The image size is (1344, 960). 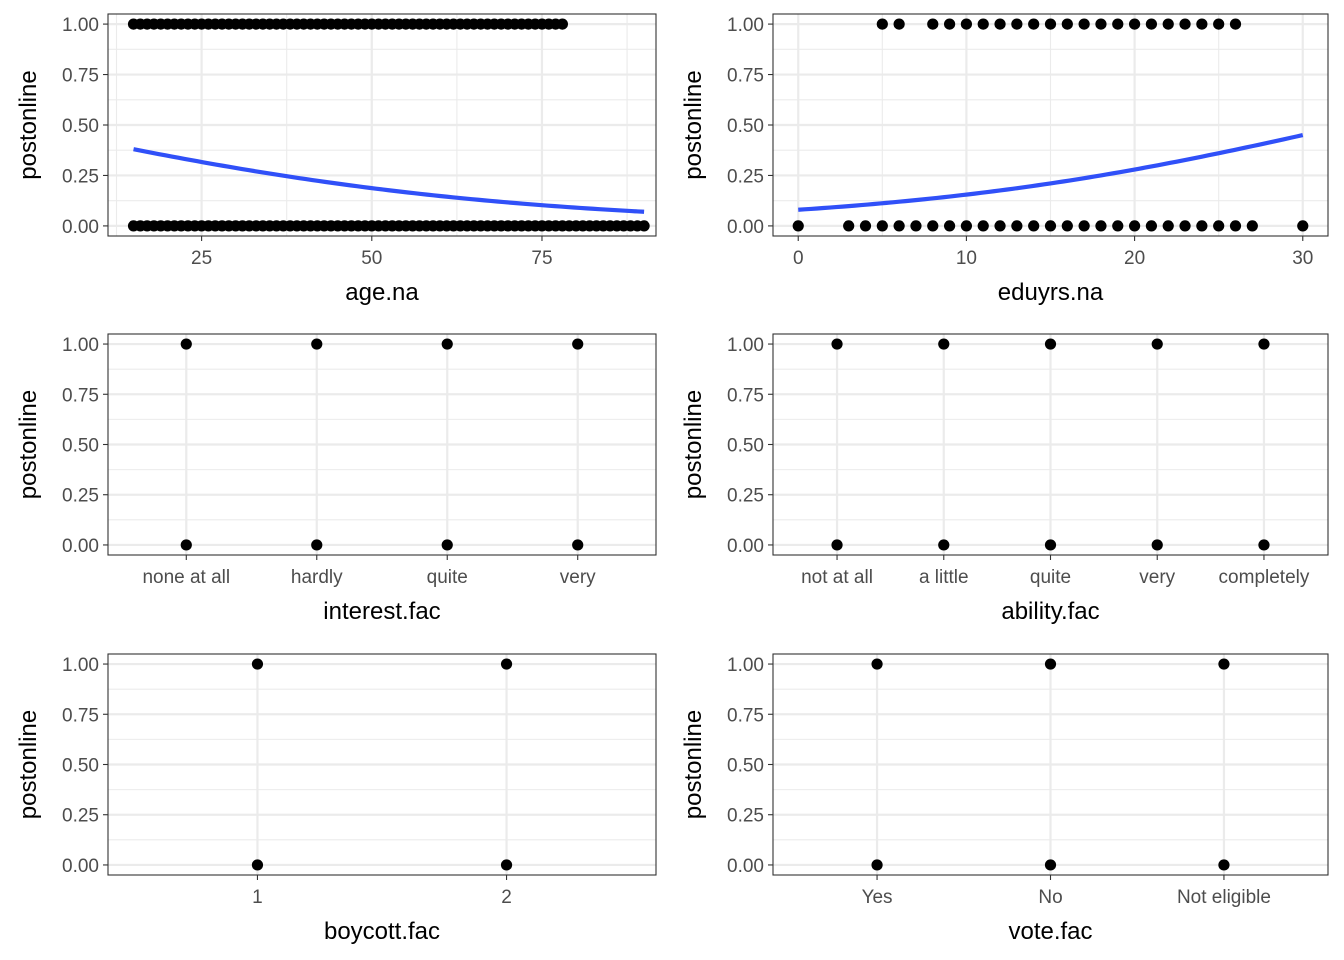 What do you see at coordinates (541, 258) in the screenshot?
I see `x-tick-label: 75` at bounding box center [541, 258].